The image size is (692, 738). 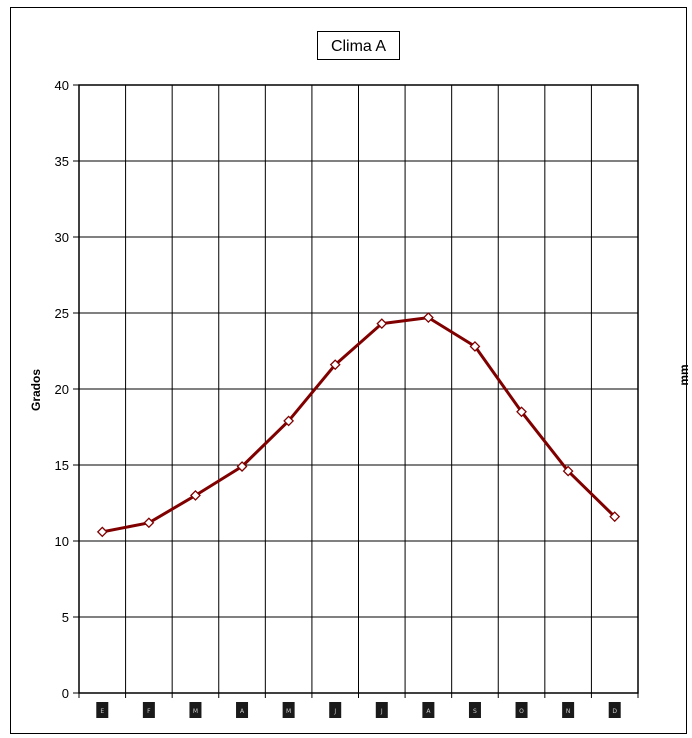 What do you see at coordinates (62, 541) in the screenshot?
I see `y-tick-label: 10` at bounding box center [62, 541].